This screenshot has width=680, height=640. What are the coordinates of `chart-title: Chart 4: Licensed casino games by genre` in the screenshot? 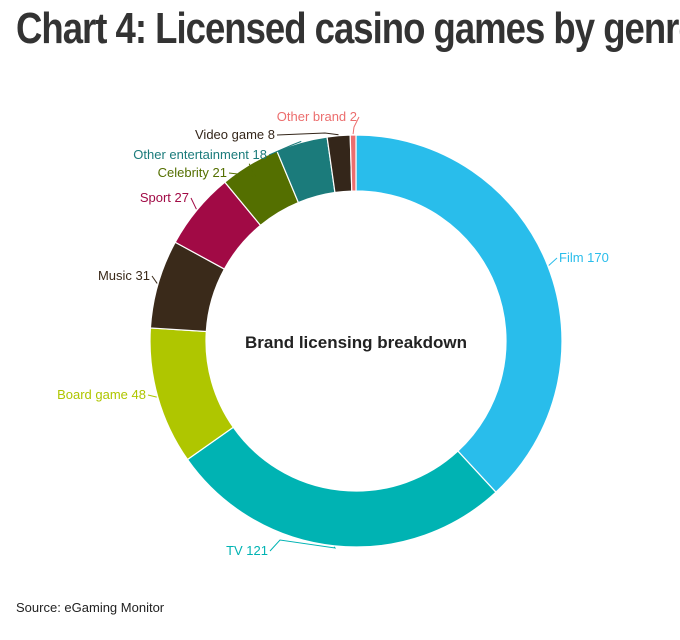 It's located at (348, 28).